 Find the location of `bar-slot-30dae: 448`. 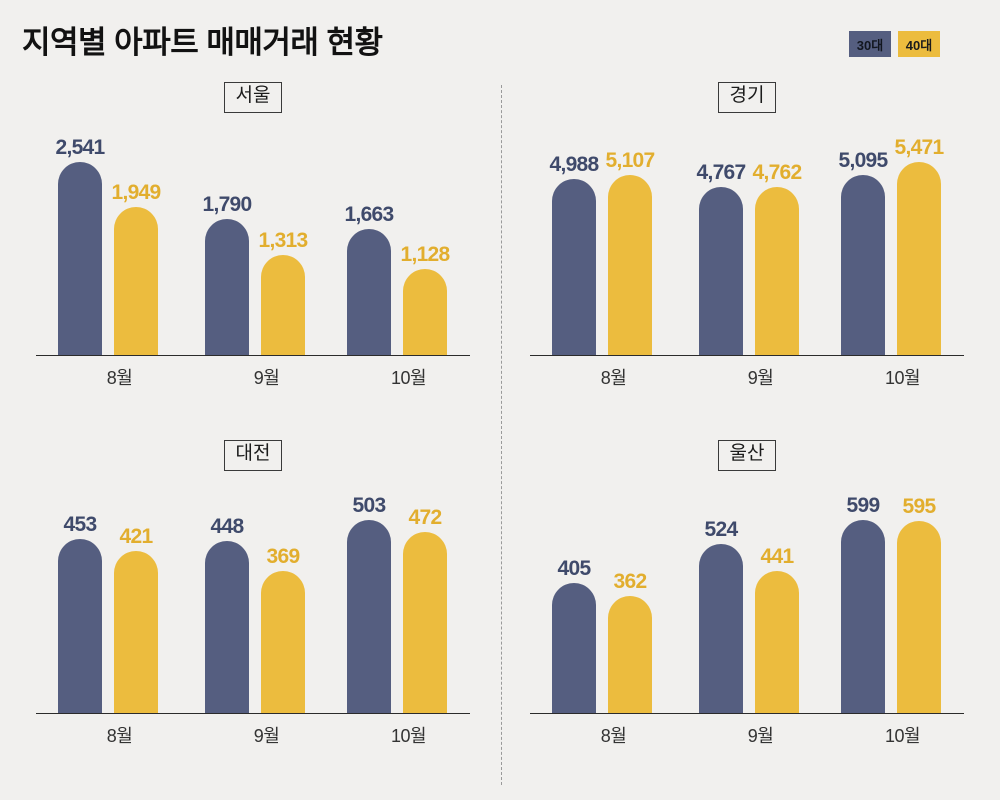

bar-slot-30dae: 448 is located at coordinates (227, 614).